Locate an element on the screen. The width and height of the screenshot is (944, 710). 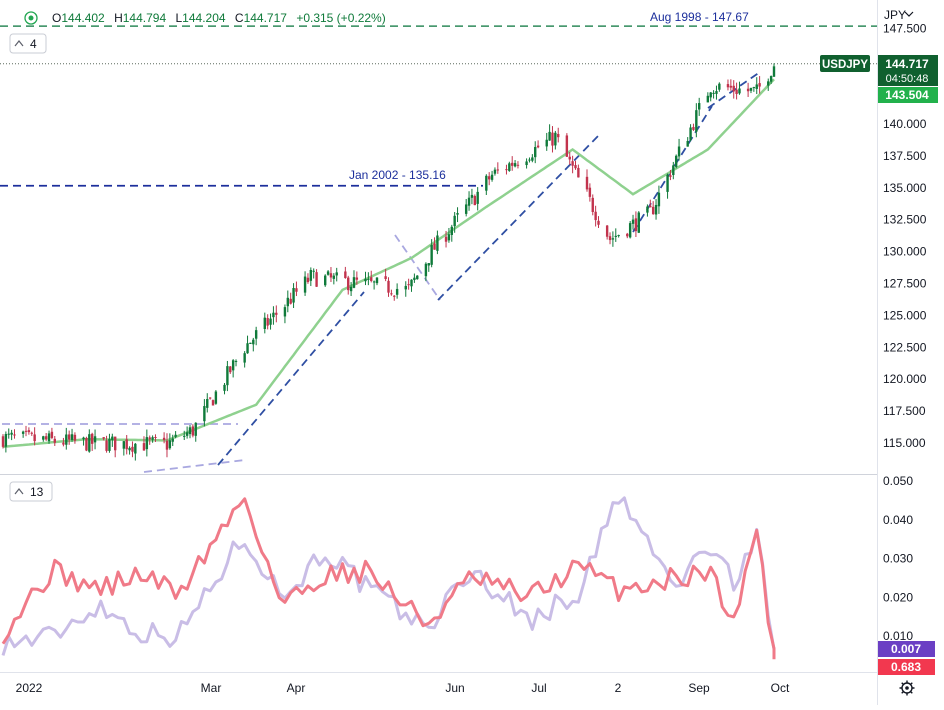
indicator-axis: 0.050 0.040 0.030 0.020 0.010 is located at coordinates (898, 558).